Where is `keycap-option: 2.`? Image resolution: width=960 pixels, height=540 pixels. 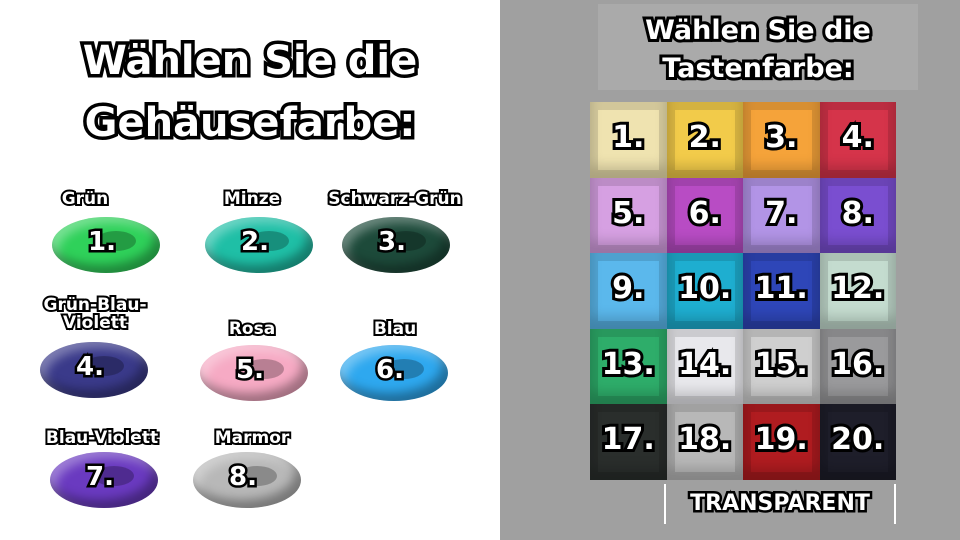
keycap-option: 2. is located at coordinates (704, 140).